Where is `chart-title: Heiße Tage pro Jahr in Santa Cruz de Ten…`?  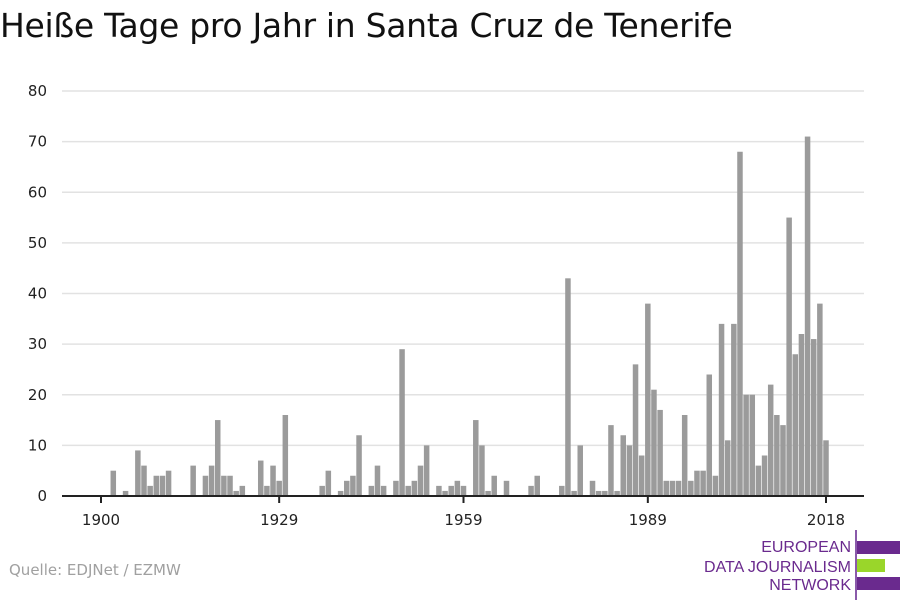
chart-title: Heiße Tage pro Jahr in Santa Cruz de Ten… is located at coordinates (366, 25).